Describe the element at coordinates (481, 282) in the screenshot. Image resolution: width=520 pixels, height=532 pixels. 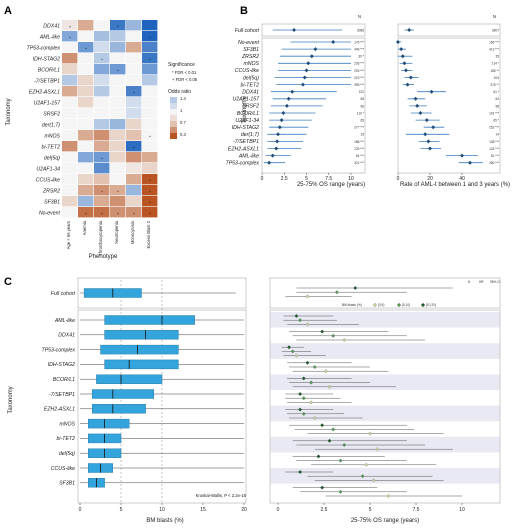
I see `panel-c-right-header: HR` at that location.